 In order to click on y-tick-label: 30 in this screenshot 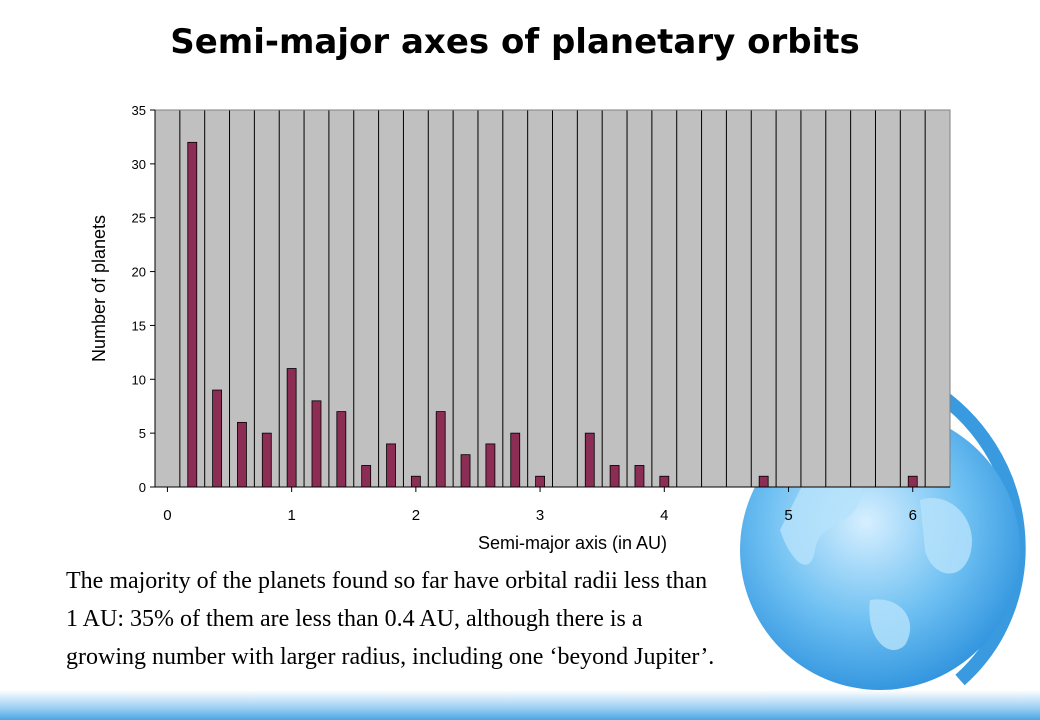, I will do `click(139, 164)`.